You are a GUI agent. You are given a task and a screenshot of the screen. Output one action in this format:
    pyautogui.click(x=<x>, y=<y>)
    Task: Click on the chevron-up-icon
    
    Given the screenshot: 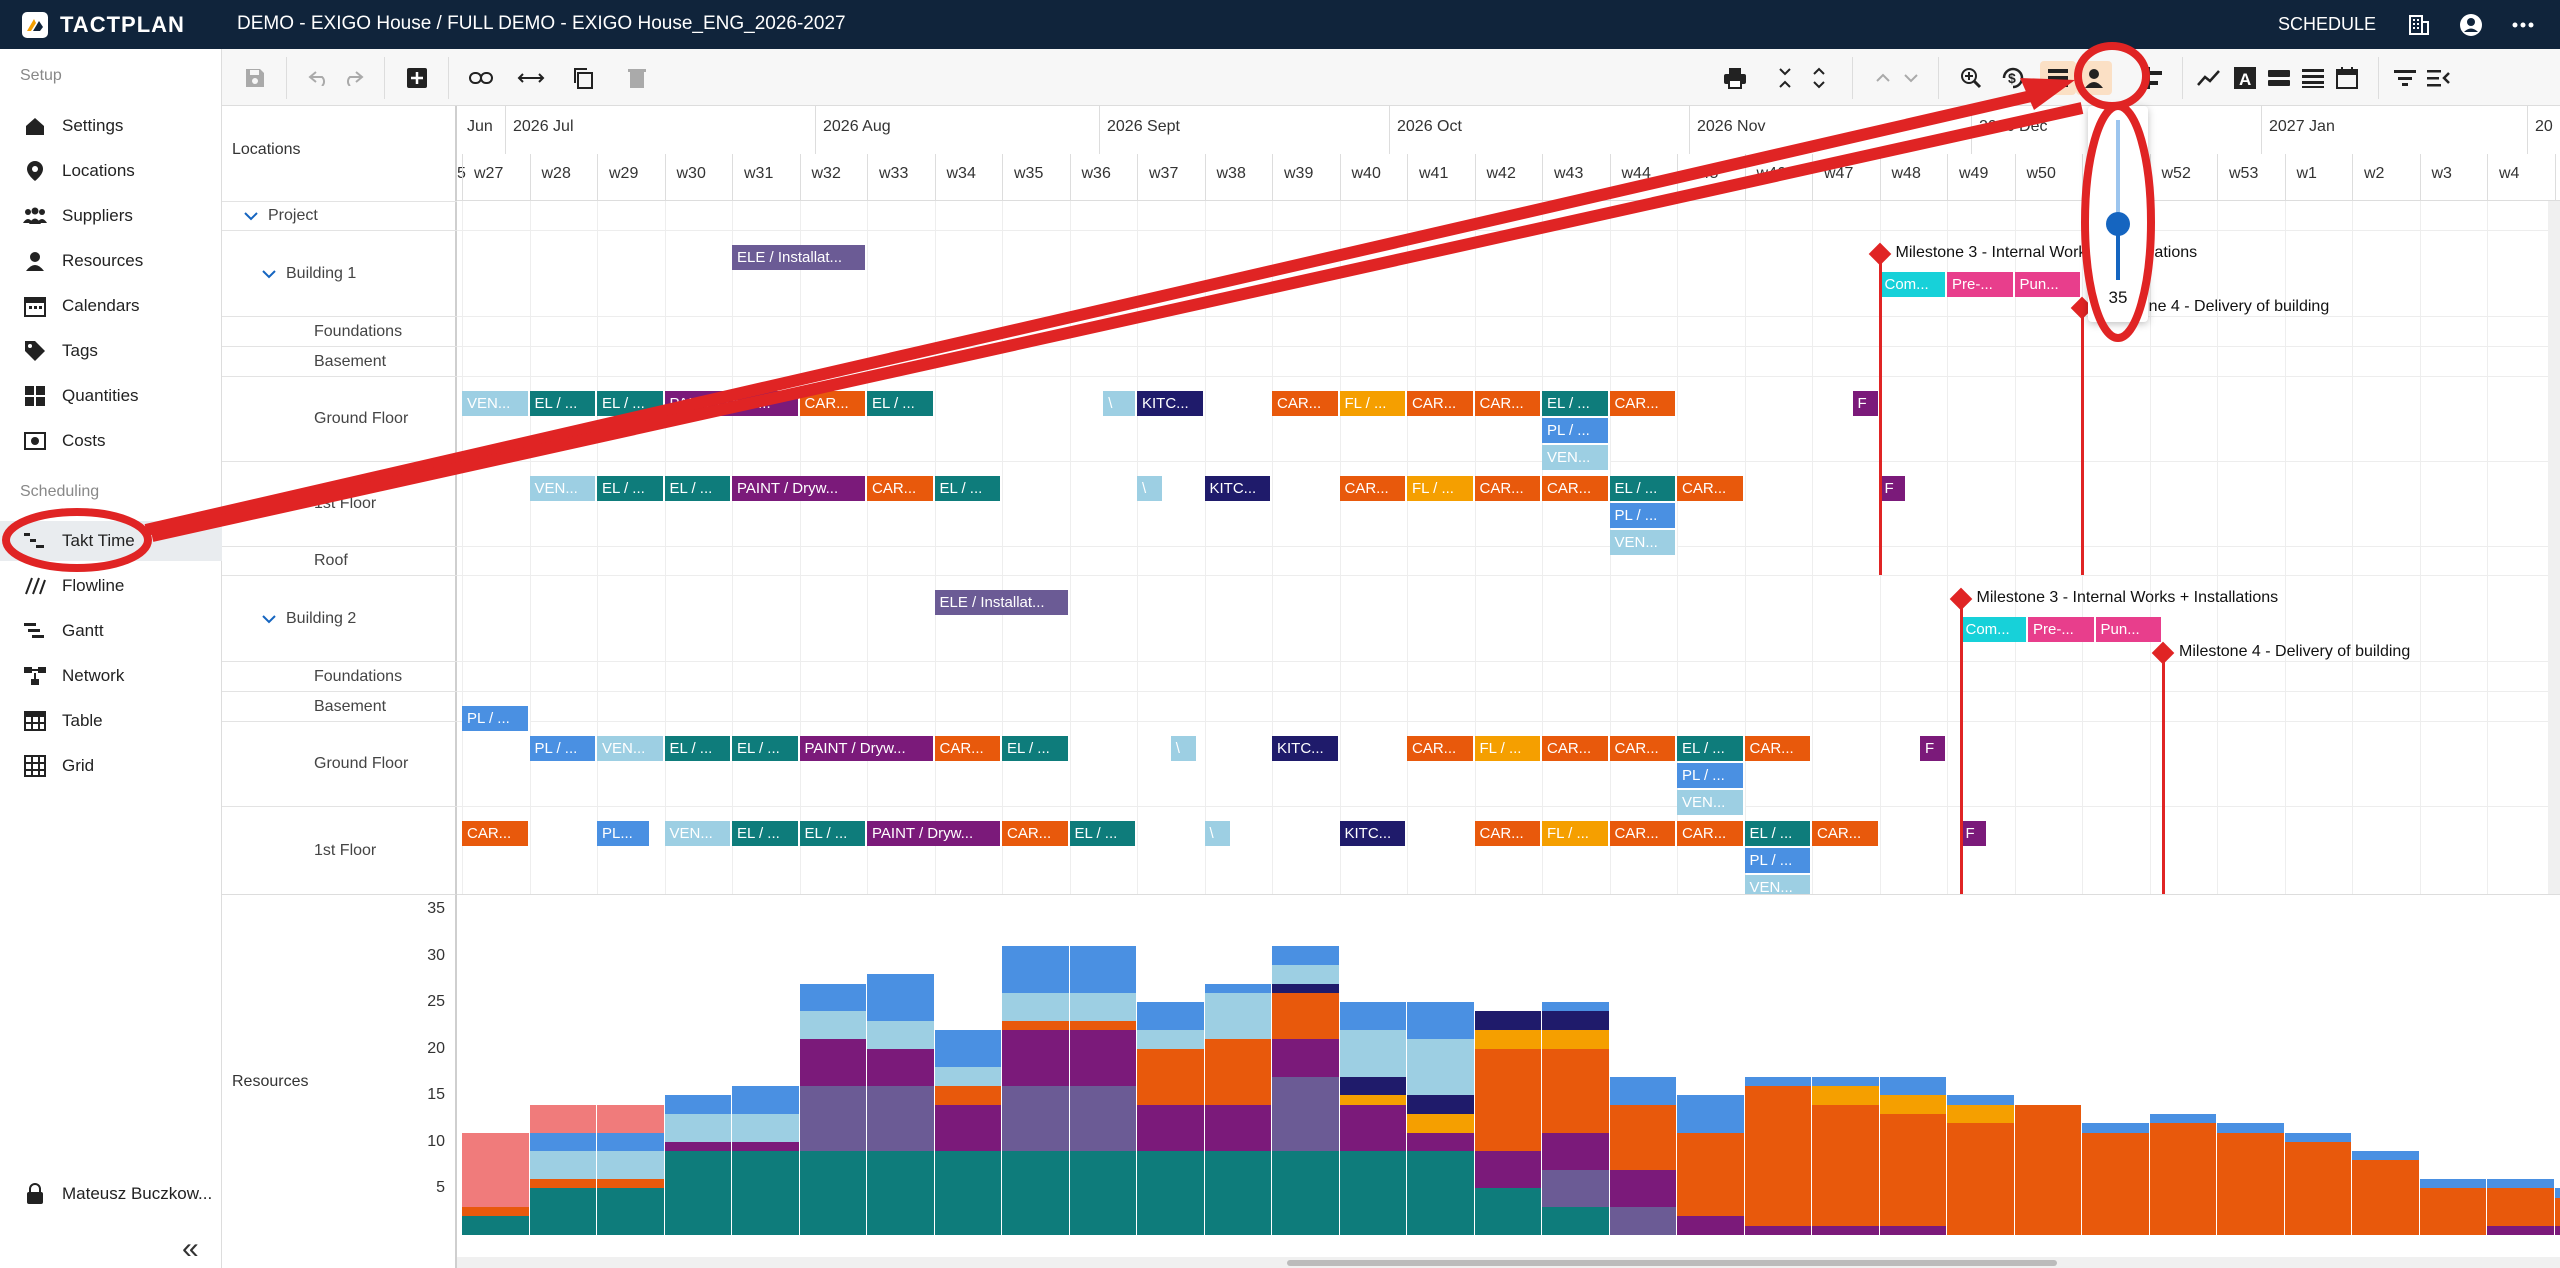 What is the action you would take?
    pyautogui.click(x=1883, y=78)
    